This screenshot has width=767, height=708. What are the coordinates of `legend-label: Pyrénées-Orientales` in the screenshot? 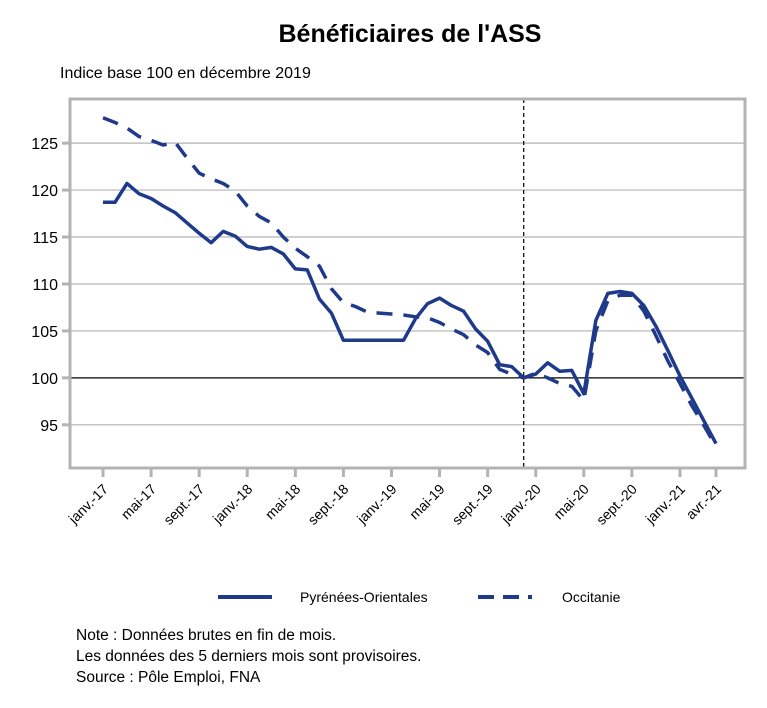 It's located at (364, 597).